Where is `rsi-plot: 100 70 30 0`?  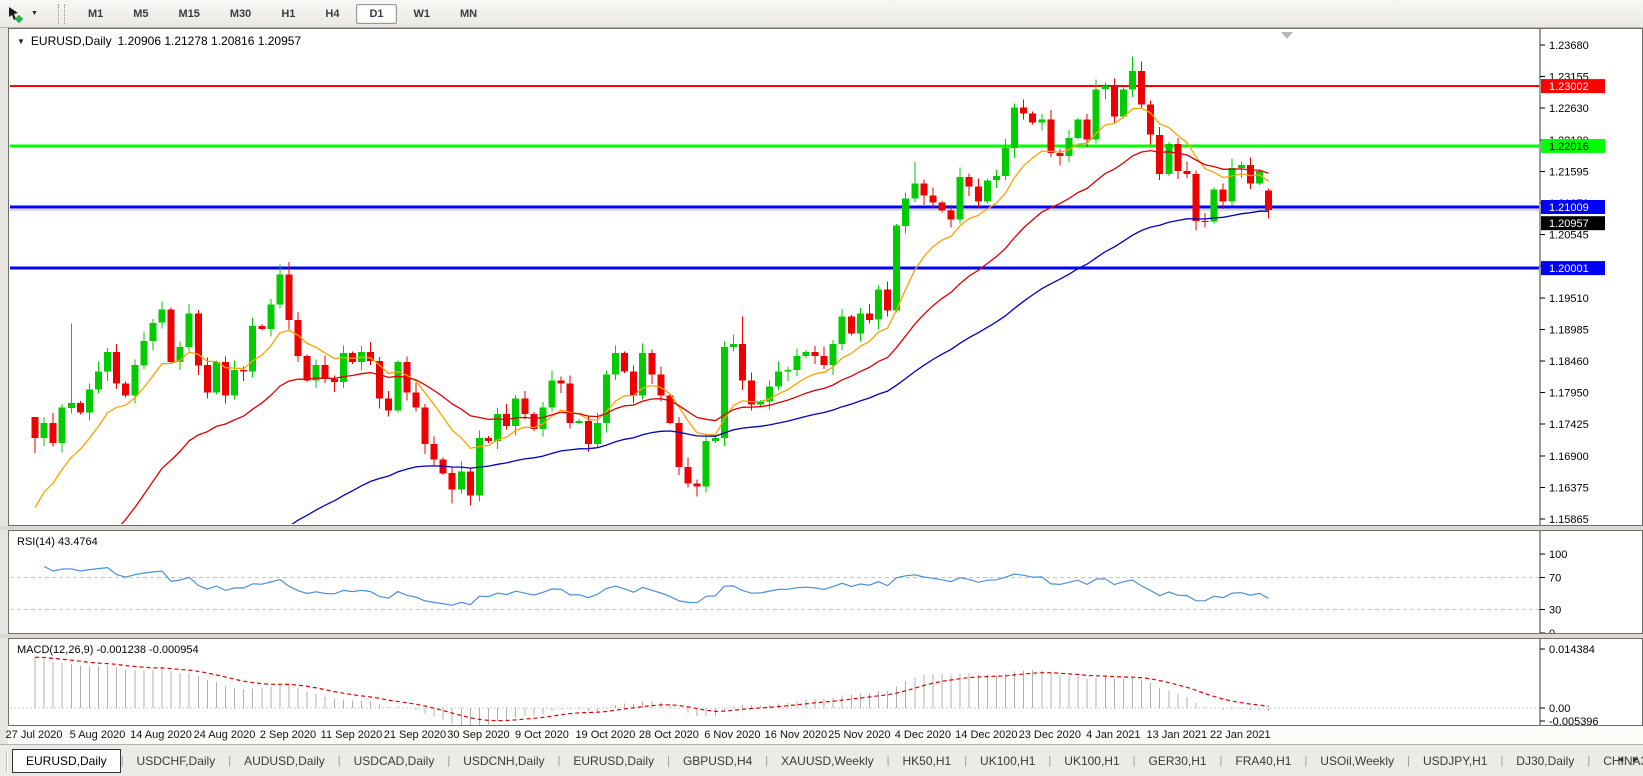 rsi-plot: 100 70 30 0 is located at coordinates (826, 582).